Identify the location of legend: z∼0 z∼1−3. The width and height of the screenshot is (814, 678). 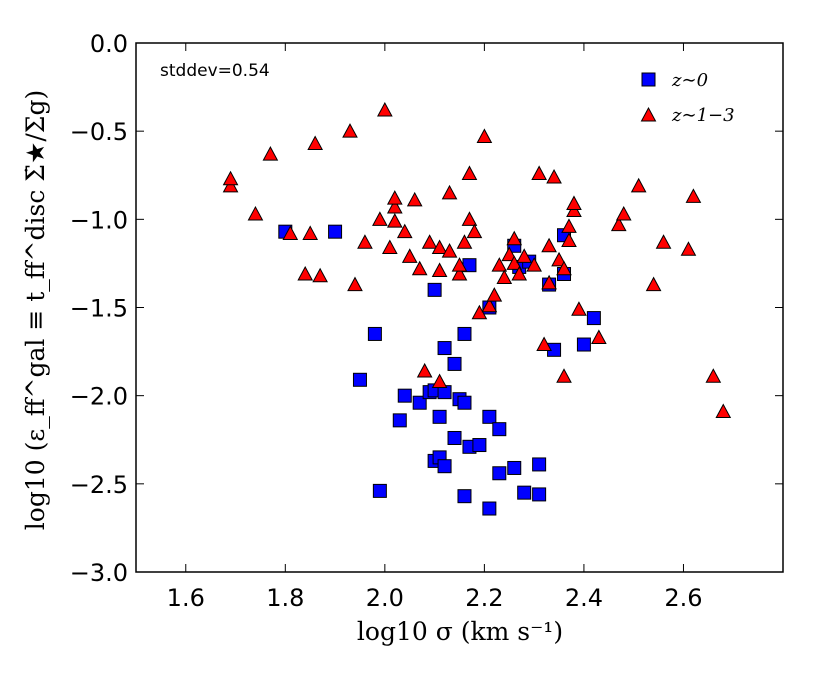
(687, 98).